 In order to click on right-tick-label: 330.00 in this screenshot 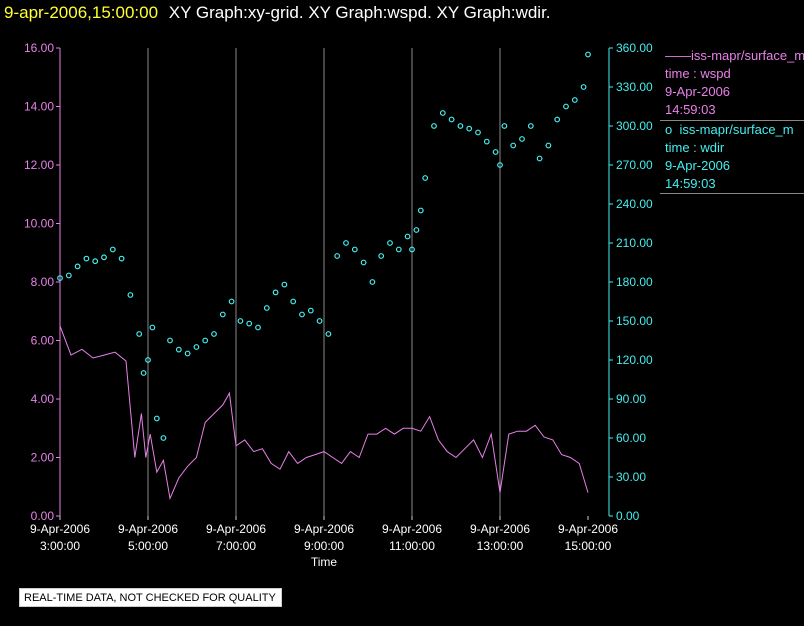, I will do `click(634, 87)`.